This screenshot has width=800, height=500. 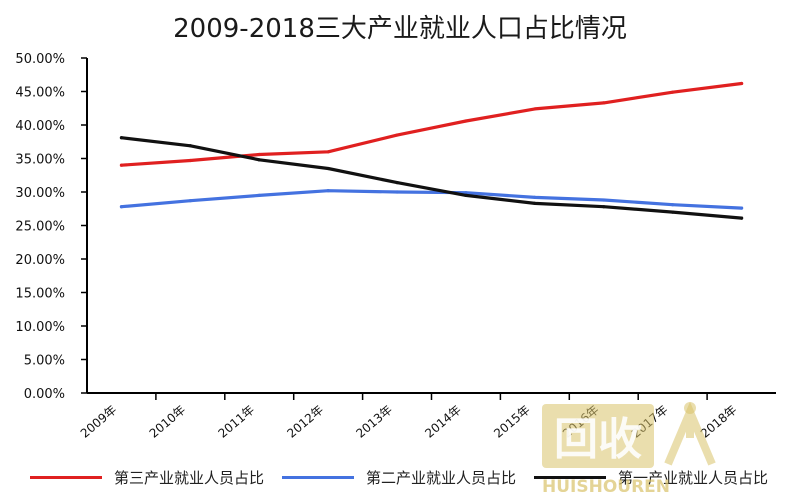 What do you see at coordinates (400, 29) in the screenshot?
I see `chart-title: 2009-2018三大产业就业人口占比情况` at bounding box center [400, 29].